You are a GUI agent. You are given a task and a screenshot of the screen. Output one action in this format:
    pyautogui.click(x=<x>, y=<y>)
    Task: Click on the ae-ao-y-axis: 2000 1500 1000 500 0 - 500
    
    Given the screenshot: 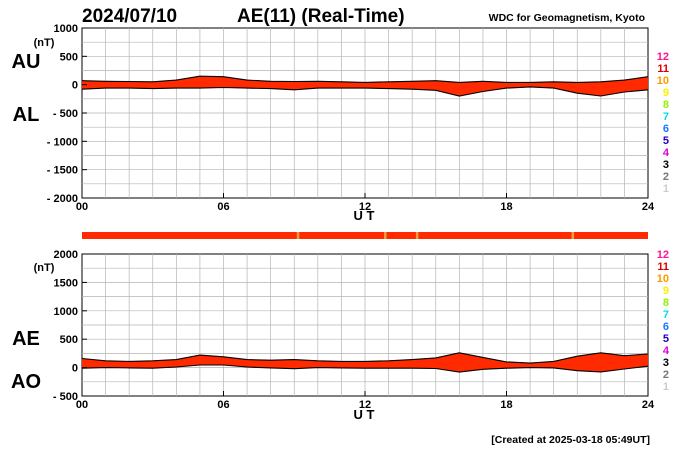 What is the action you would take?
    pyautogui.click(x=70, y=326)
    